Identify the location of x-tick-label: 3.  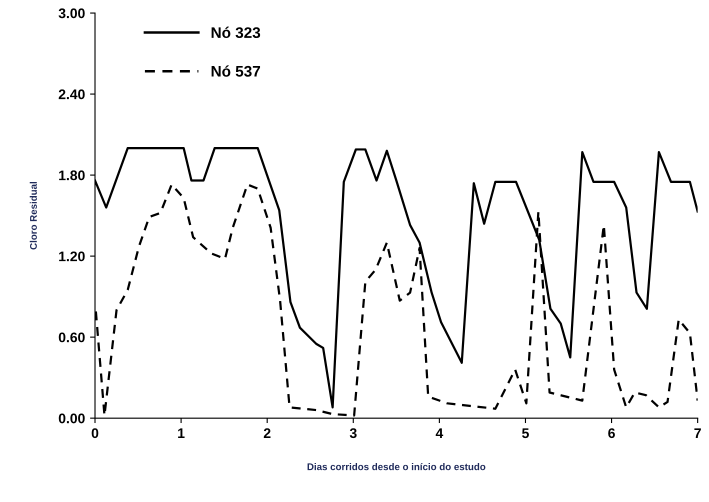
(353, 433).